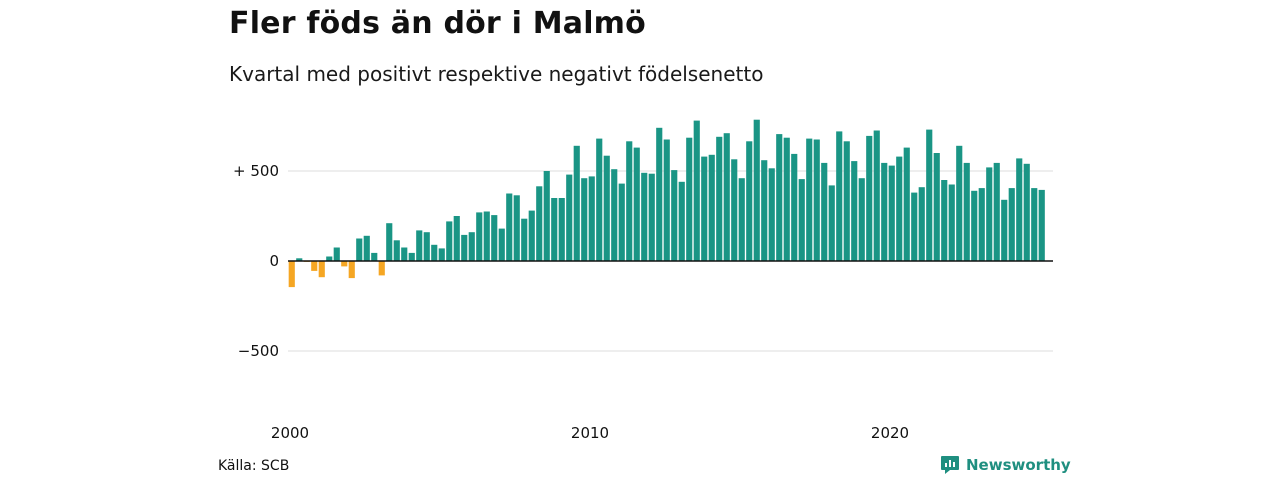 The width and height of the screenshot is (1280, 480). Describe the element at coordinates (950, 465) in the screenshot. I see `newsworthy-logo-icon` at that location.